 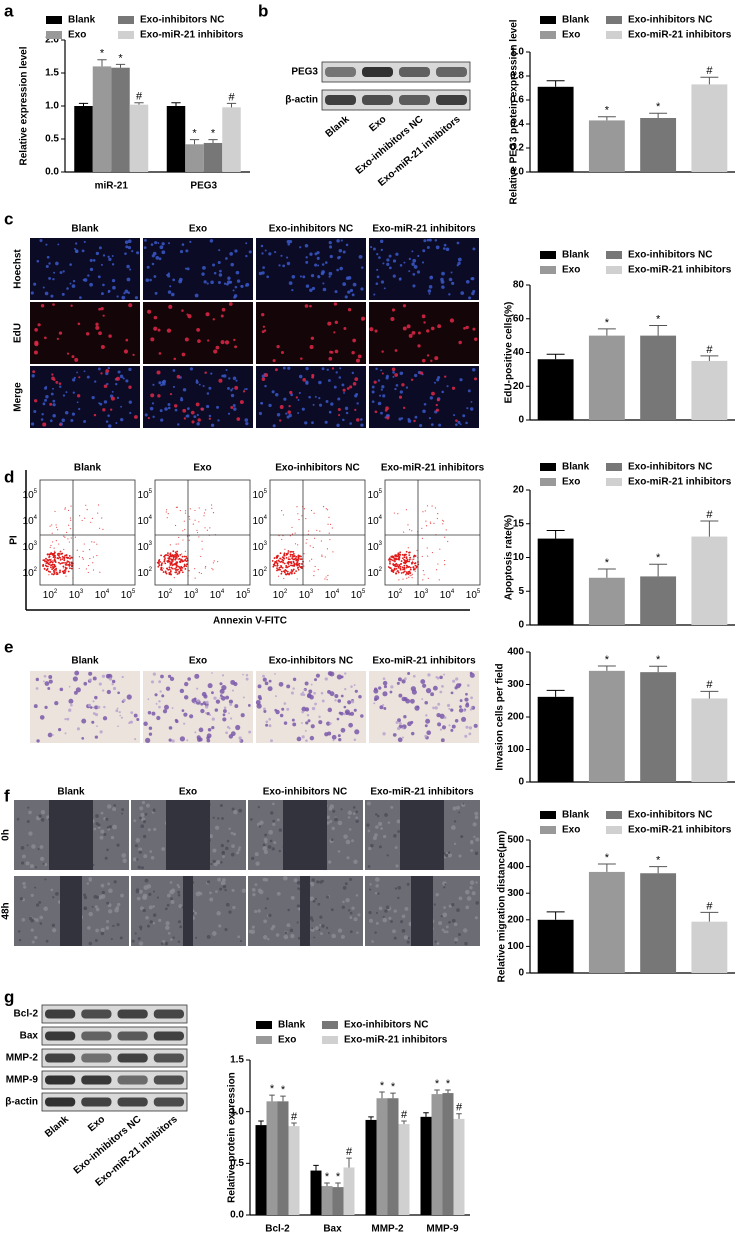 I want to click on tick-base: 10, so click(x=305, y=595).